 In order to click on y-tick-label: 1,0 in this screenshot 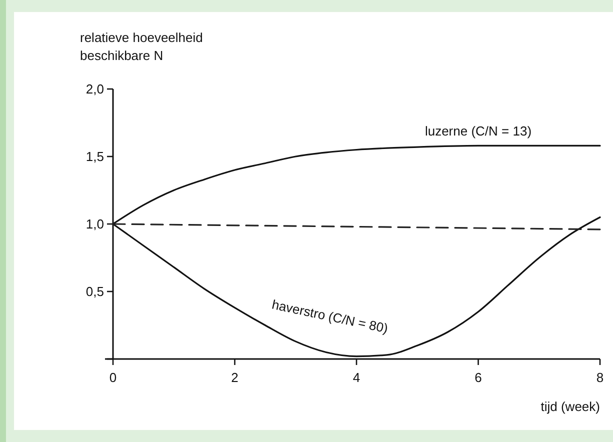, I will do `click(95, 224)`.